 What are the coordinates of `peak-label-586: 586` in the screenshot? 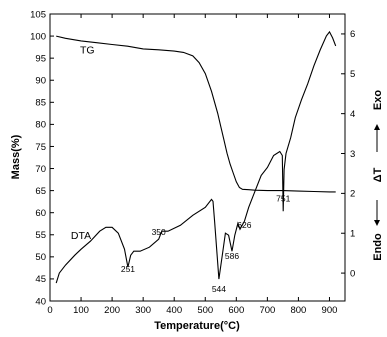 It's located at (232, 256).